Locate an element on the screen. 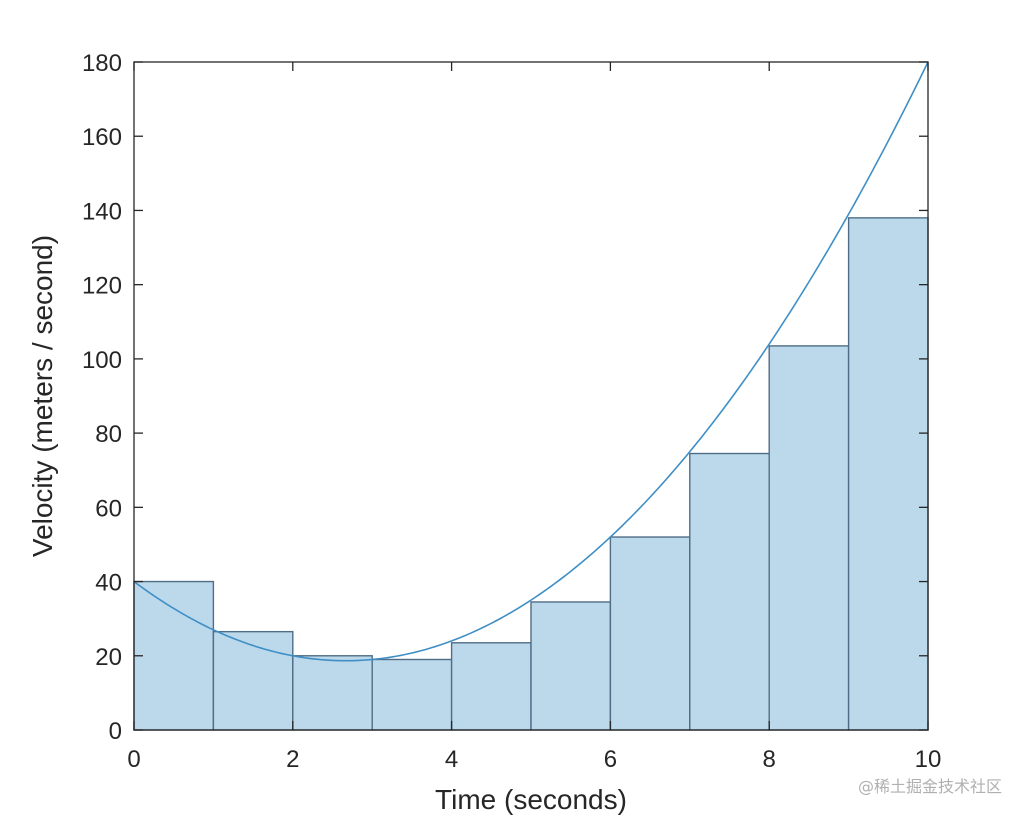 Image resolution: width=1024 pixels, height=819 pixels. x-tick-label-0: 0 is located at coordinates (133, 759).